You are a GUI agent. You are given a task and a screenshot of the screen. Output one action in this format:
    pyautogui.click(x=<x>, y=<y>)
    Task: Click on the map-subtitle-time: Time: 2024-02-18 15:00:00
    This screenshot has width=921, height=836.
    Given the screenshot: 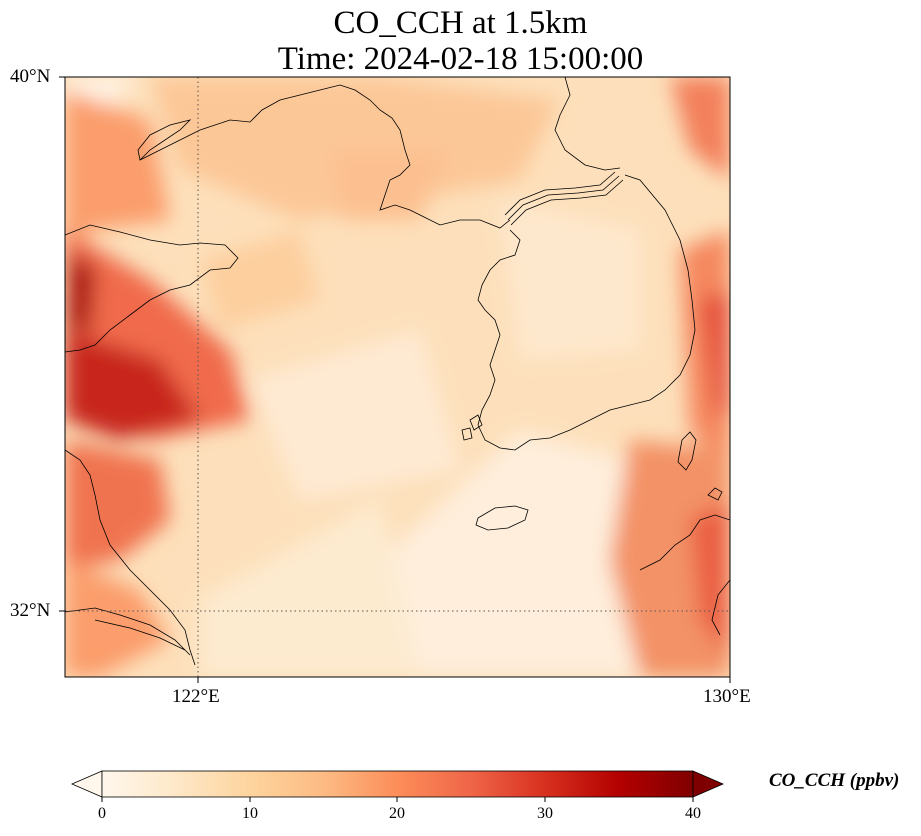 What is the action you would take?
    pyautogui.click(x=460, y=59)
    